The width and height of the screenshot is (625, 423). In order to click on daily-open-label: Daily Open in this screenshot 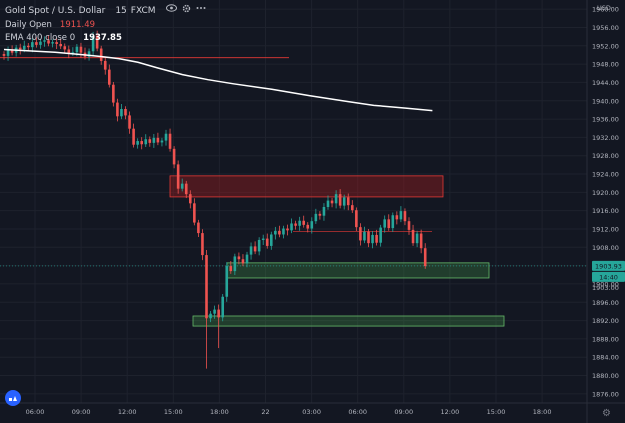, I will do `click(28, 24)`.